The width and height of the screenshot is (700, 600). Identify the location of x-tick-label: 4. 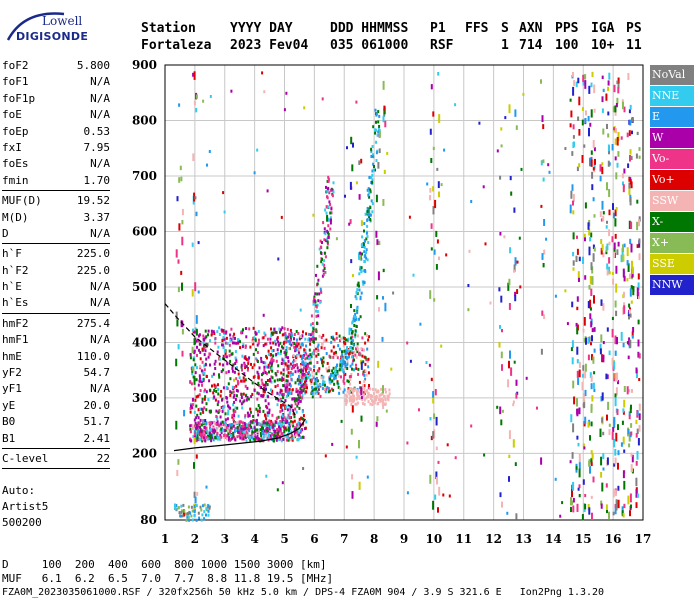
(254, 539).